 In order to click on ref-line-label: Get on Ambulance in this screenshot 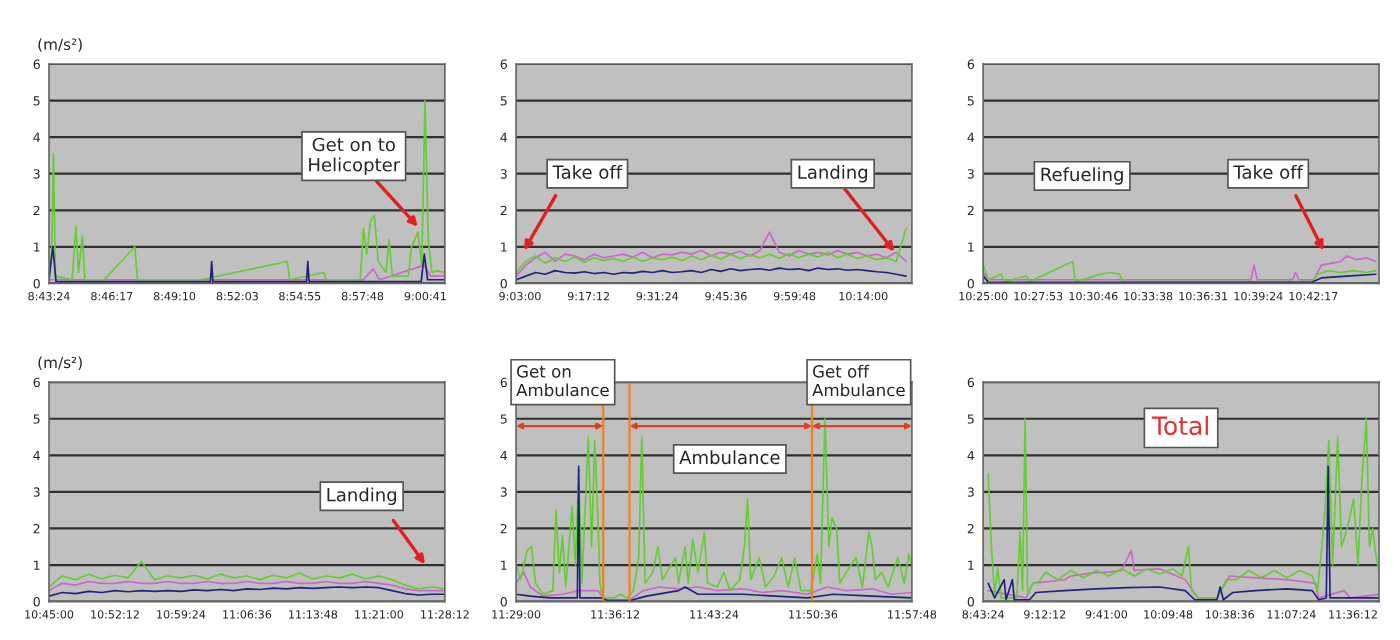, I will do `click(562, 381)`.